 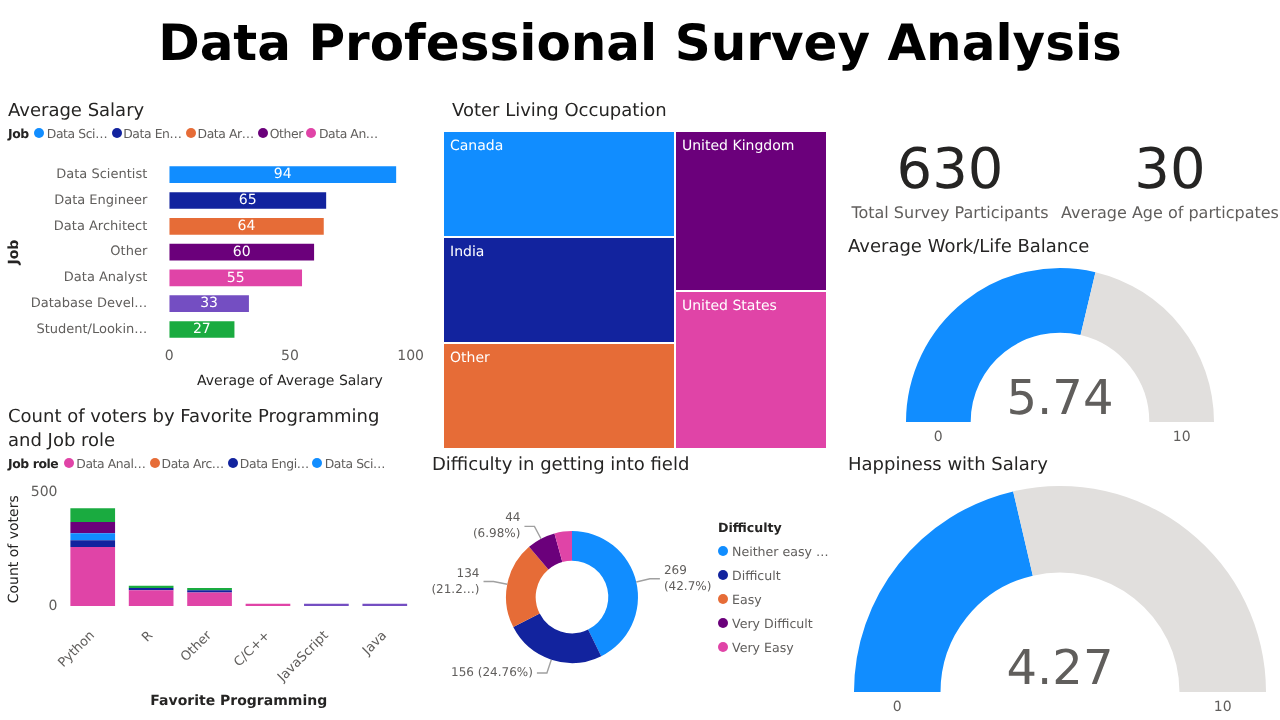 I want to click on data-label: 30, so click(x=1170, y=170).